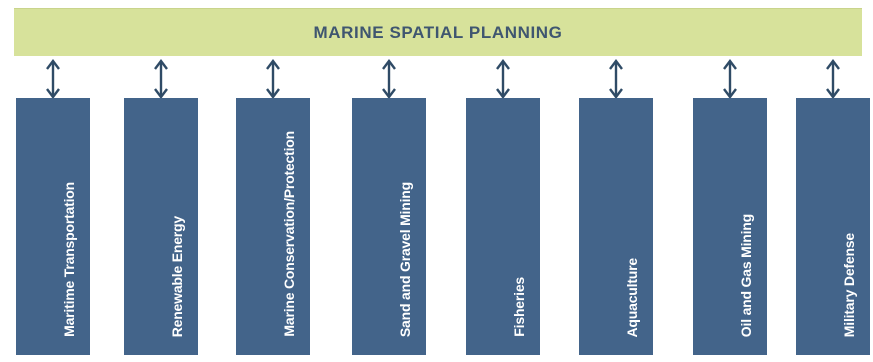 The image size is (873, 362). Describe the element at coordinates (746, 275) in the screenshot. I see `sector-label: Oil and Gas Mining` at that location.